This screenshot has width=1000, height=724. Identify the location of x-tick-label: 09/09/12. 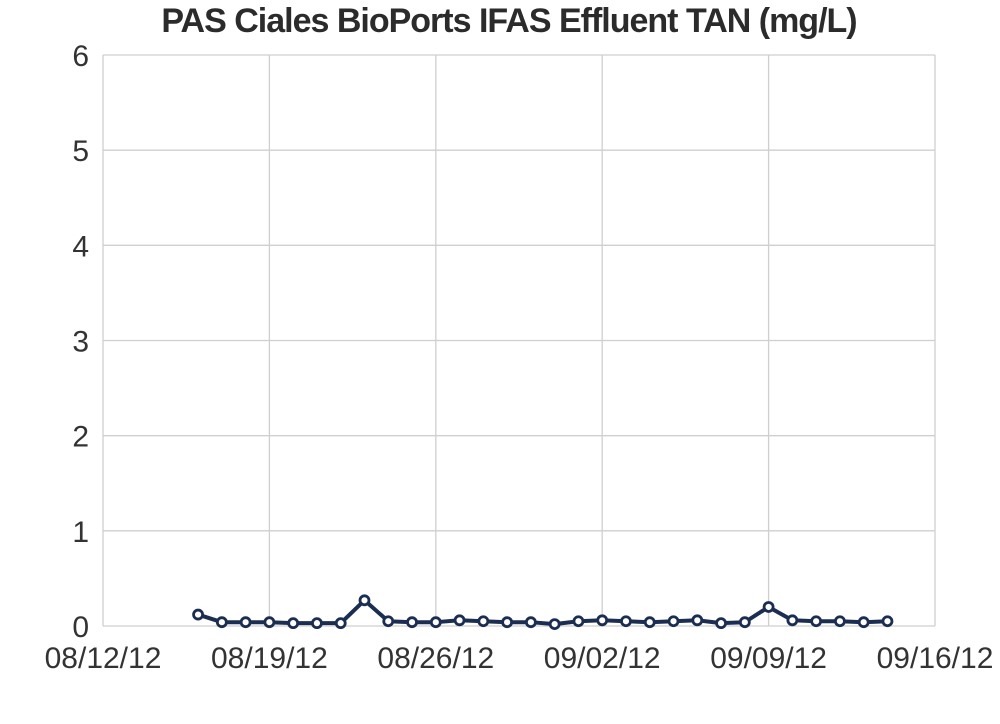
(768, 658).